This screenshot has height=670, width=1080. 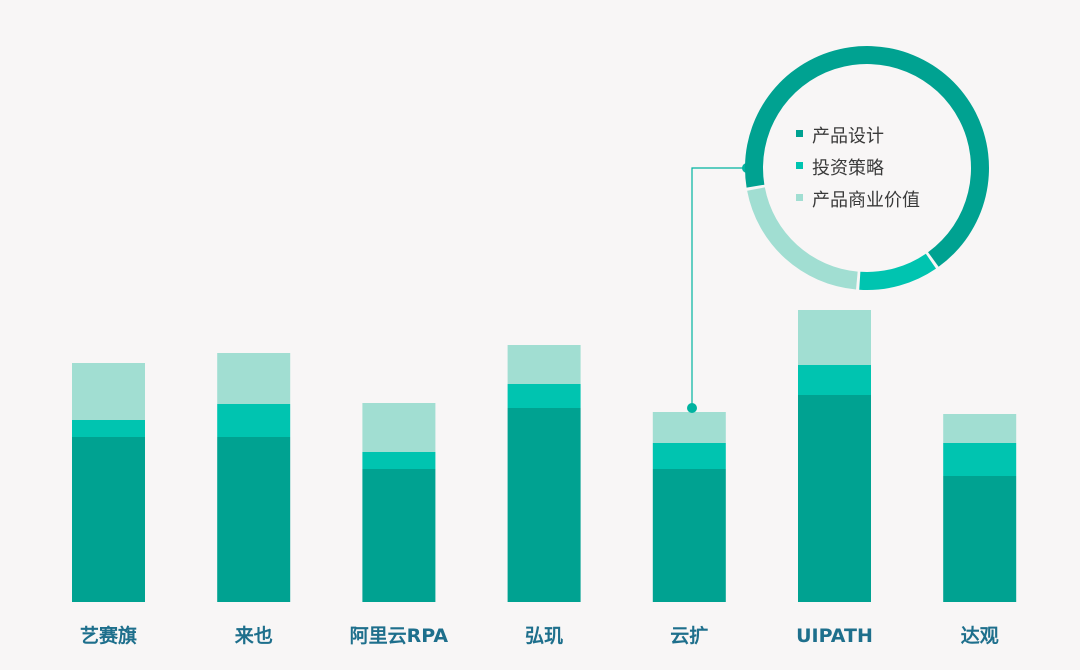 I want to click on legend-label-2: 投资策略, so click(x=848, y=168).